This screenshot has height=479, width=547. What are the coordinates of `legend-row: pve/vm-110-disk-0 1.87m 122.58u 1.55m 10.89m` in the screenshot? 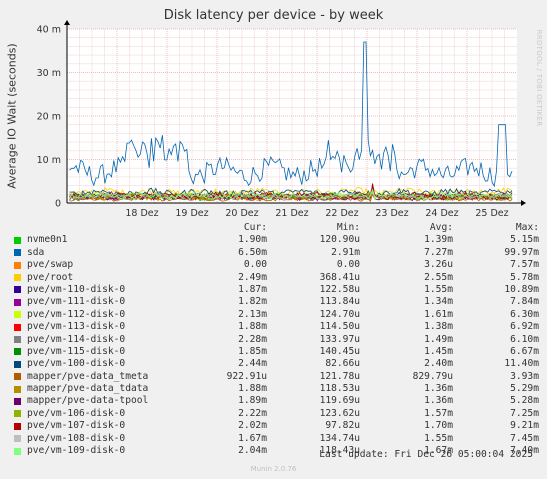 It's located at (276, 290).